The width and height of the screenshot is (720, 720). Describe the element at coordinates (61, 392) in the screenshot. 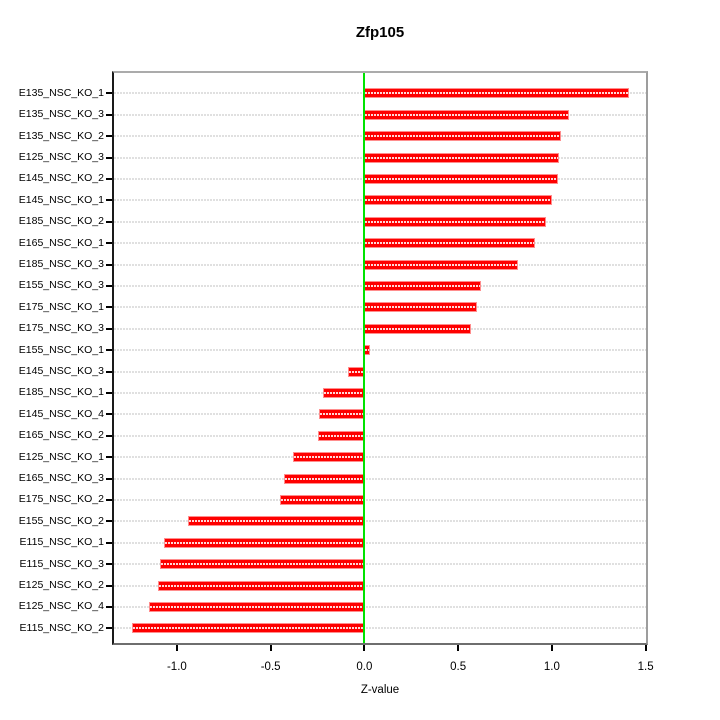

I see `y-axis-label: E185_NSC_KO_1` at that location.